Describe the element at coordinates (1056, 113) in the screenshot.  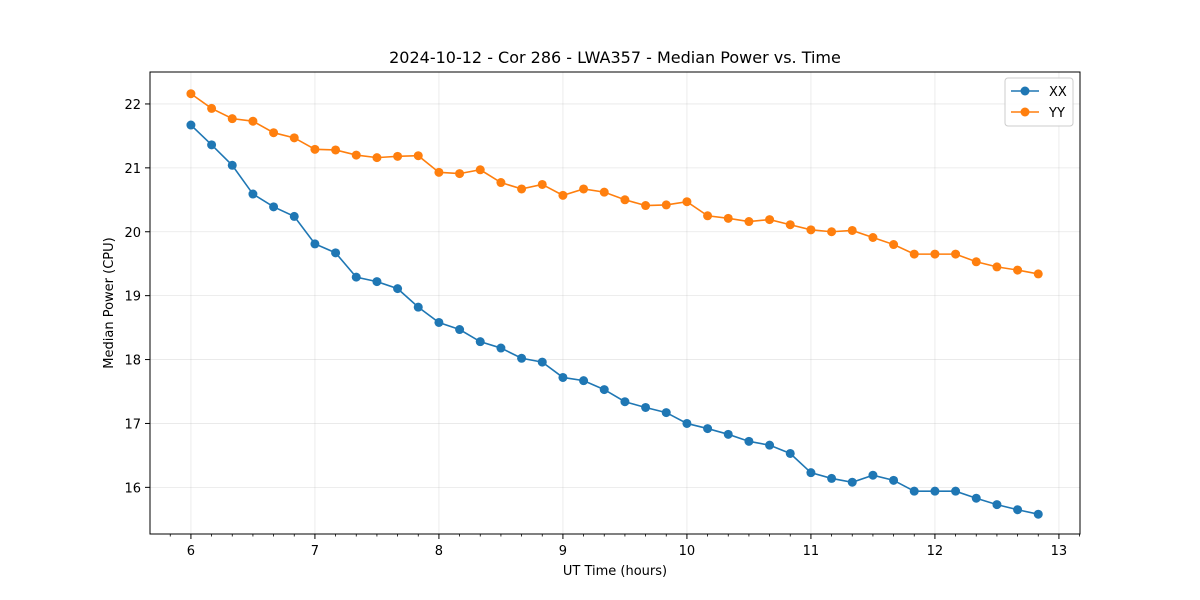
I see `legend-label-yy: YY` at that location.